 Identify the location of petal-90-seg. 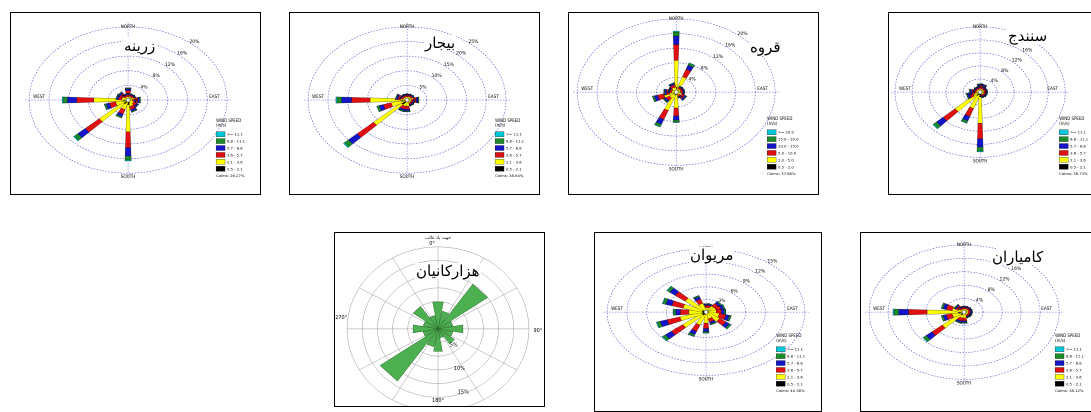
(417, 100).